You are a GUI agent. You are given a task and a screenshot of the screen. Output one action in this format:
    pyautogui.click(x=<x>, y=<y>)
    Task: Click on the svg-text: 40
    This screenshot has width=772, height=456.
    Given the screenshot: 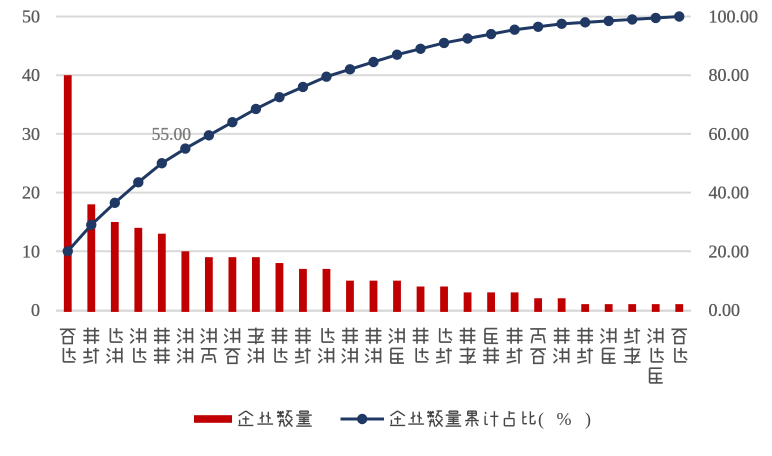 What is the action you would take?
    pyautogui.click(x=31, y=75)
    